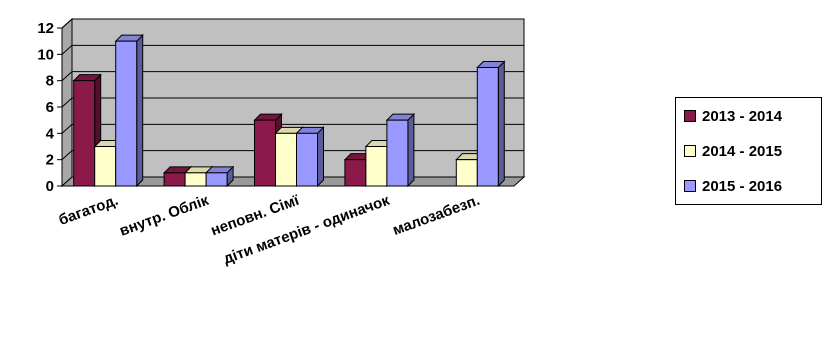  Describe the element at coordinates (50, 186) in the screenshot. I see `y-tick-label: 0` at that location.